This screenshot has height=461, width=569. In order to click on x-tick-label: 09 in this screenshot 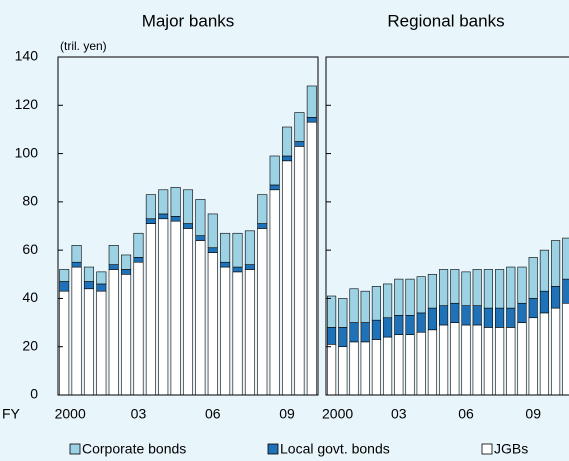, I will do `click(287, 414)`.